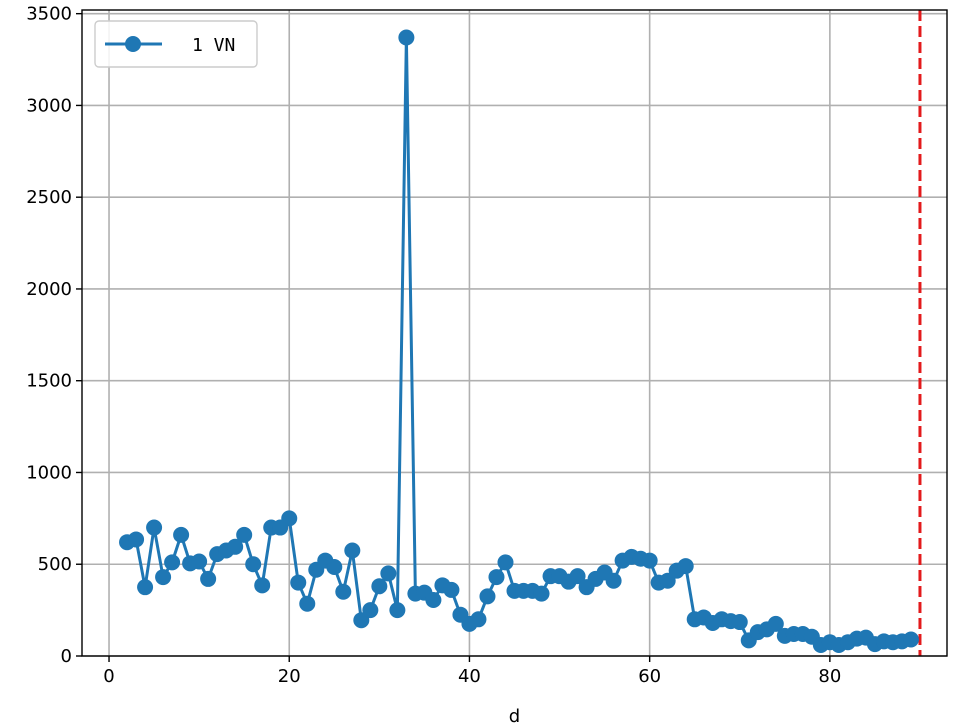 This screenshot has height=728, width=975. What do you see at coordinates (829, 676) in the screenshot?
I see `x-tick-label: 80` at bounding box center [829, 676].